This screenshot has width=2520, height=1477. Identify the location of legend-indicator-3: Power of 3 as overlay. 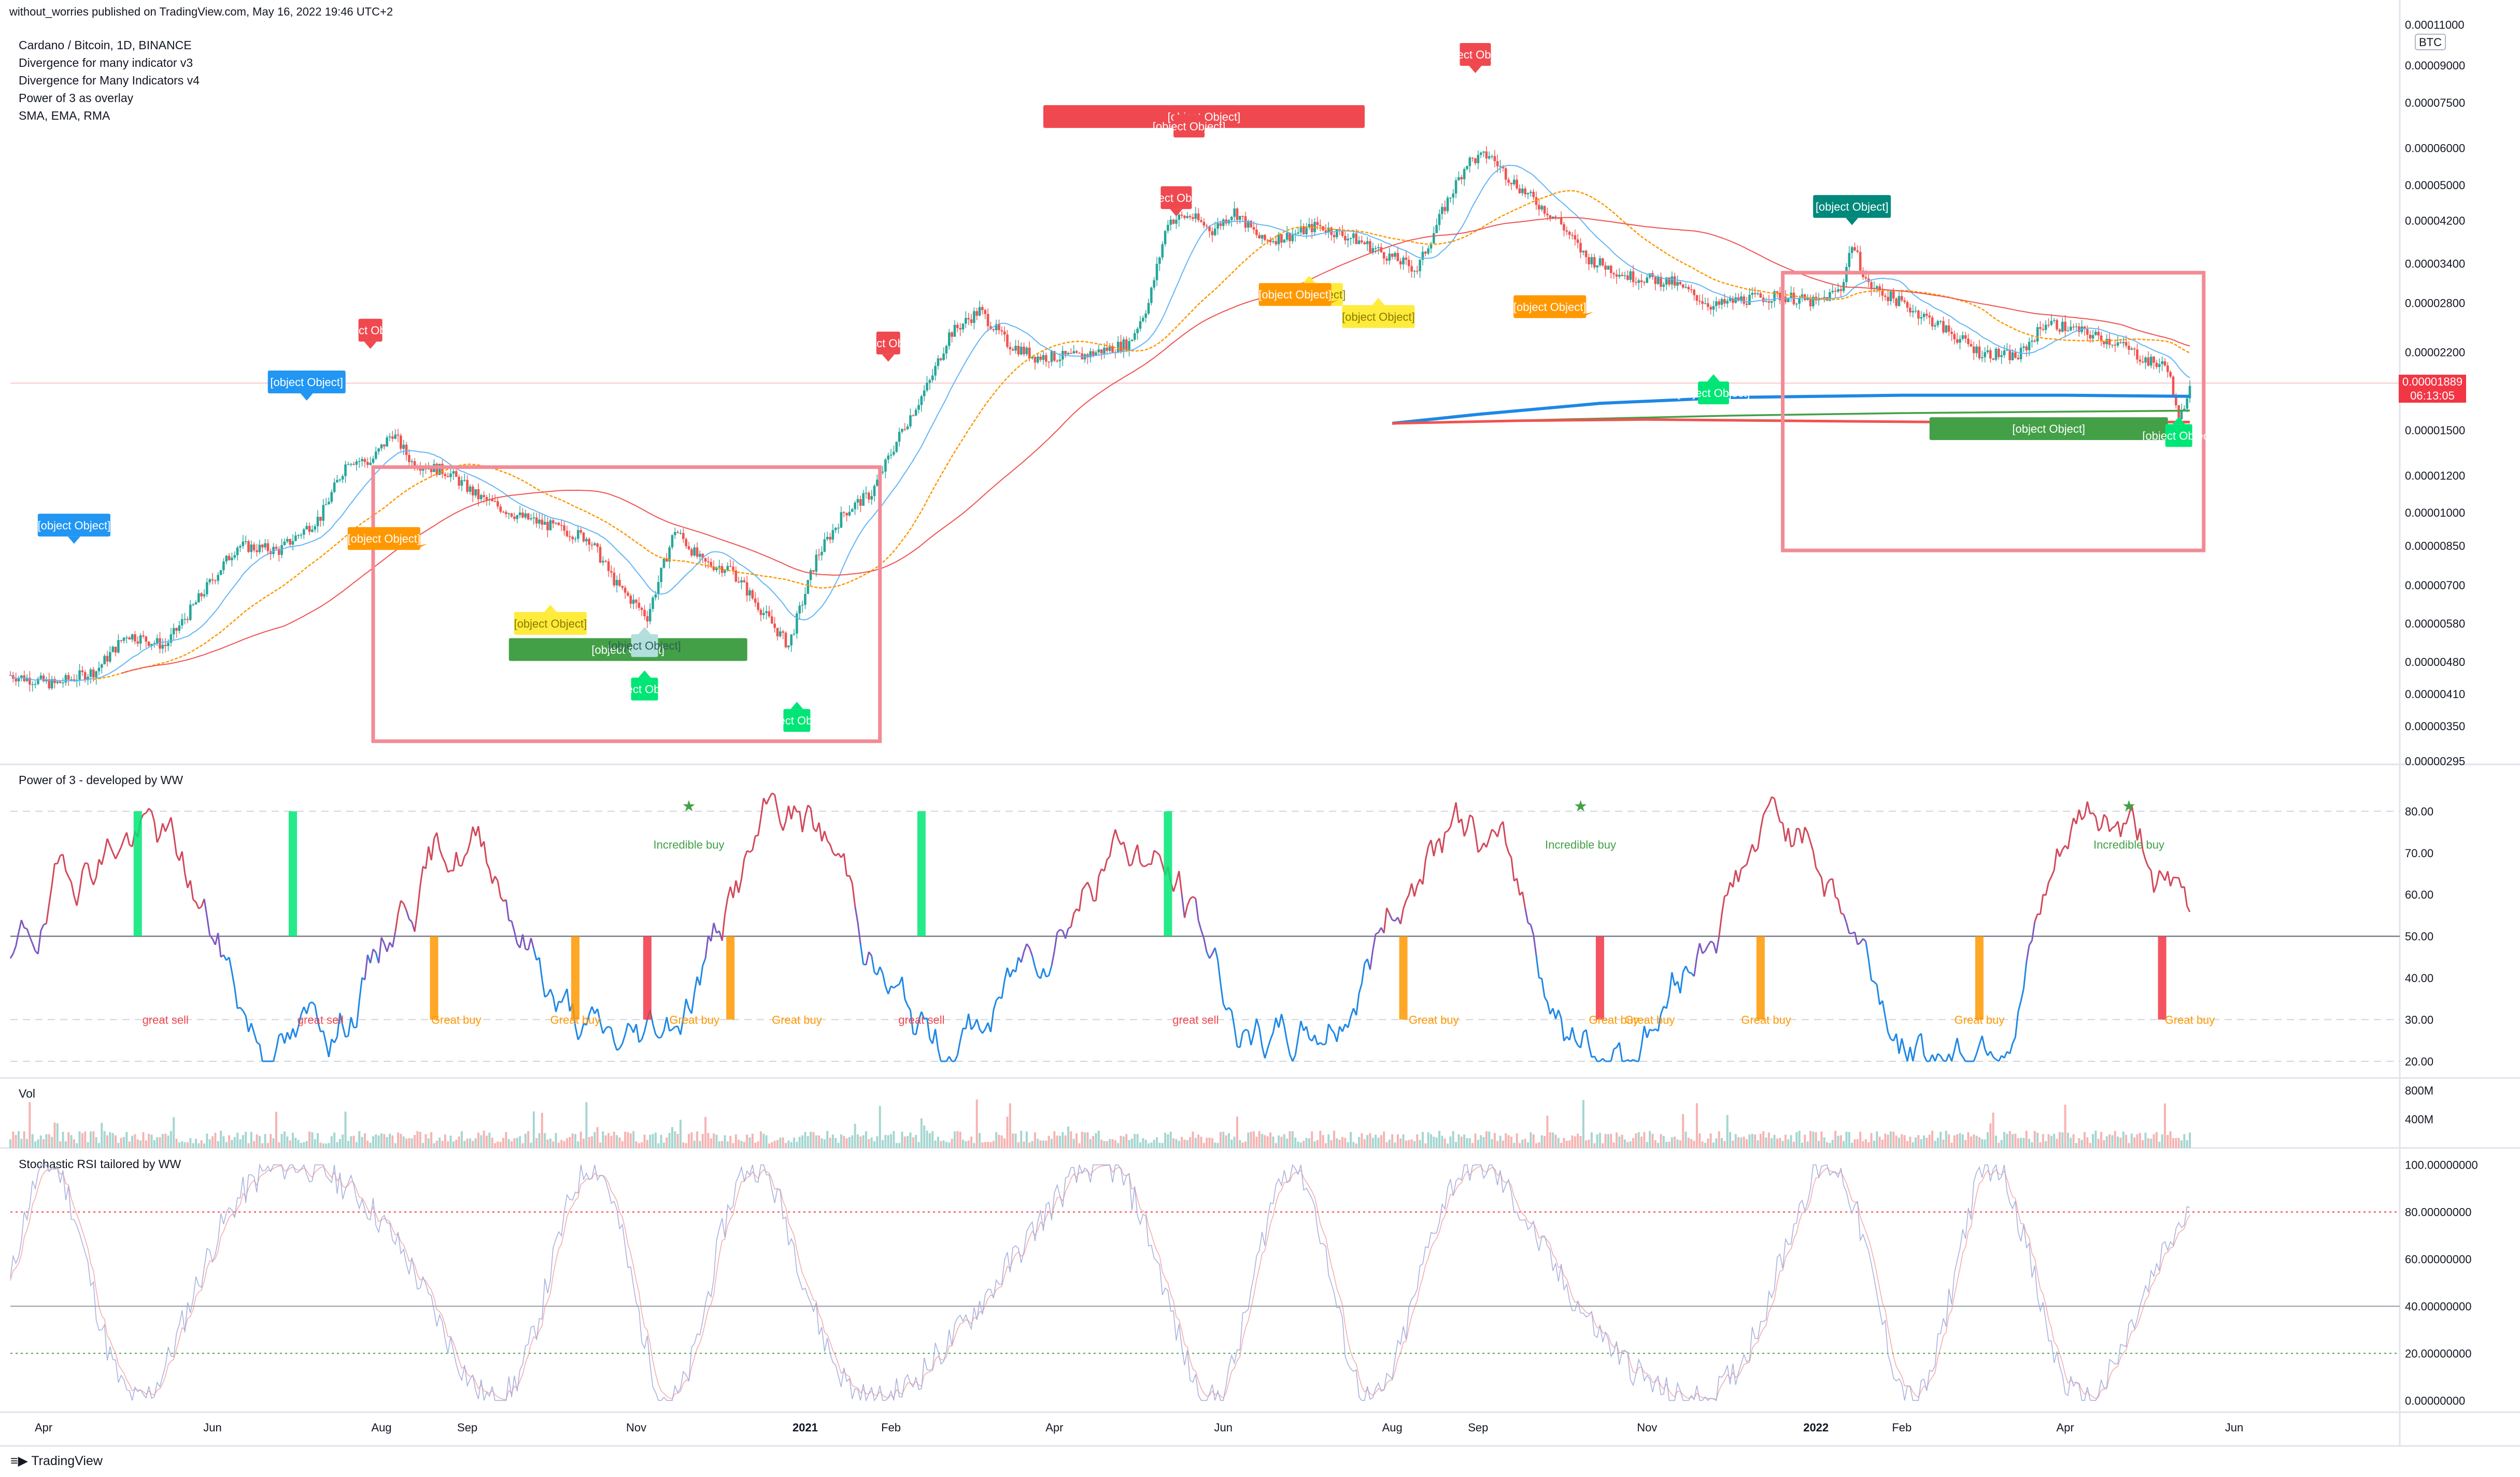
(76, 98).